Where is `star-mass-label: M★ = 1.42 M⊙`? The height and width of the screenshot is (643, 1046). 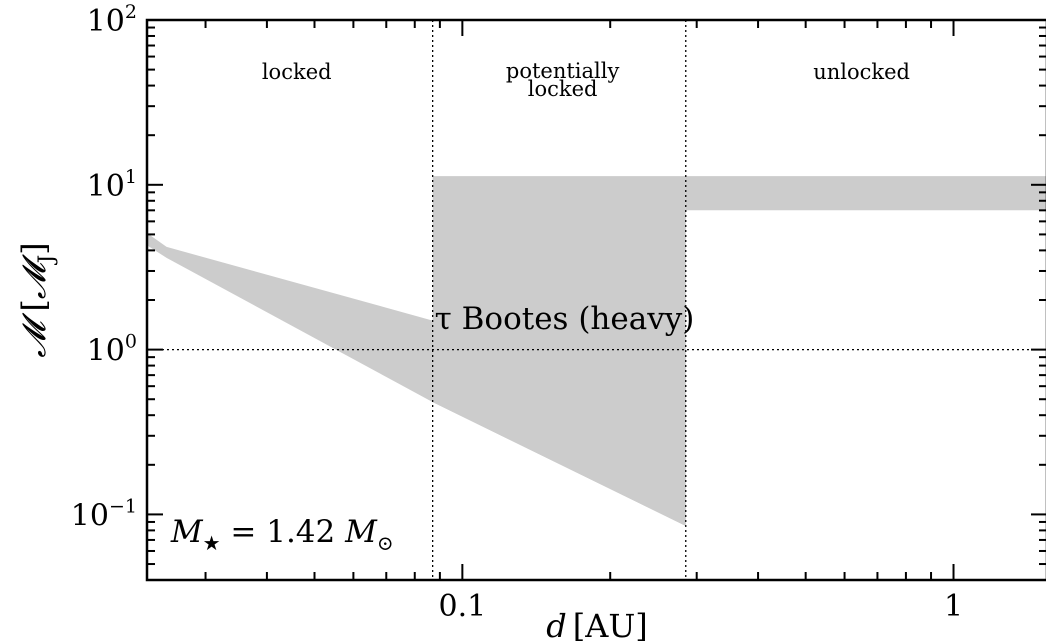
star-mass-label: M★ = 1.42 M⊙ is located at coordinates (282, 534).